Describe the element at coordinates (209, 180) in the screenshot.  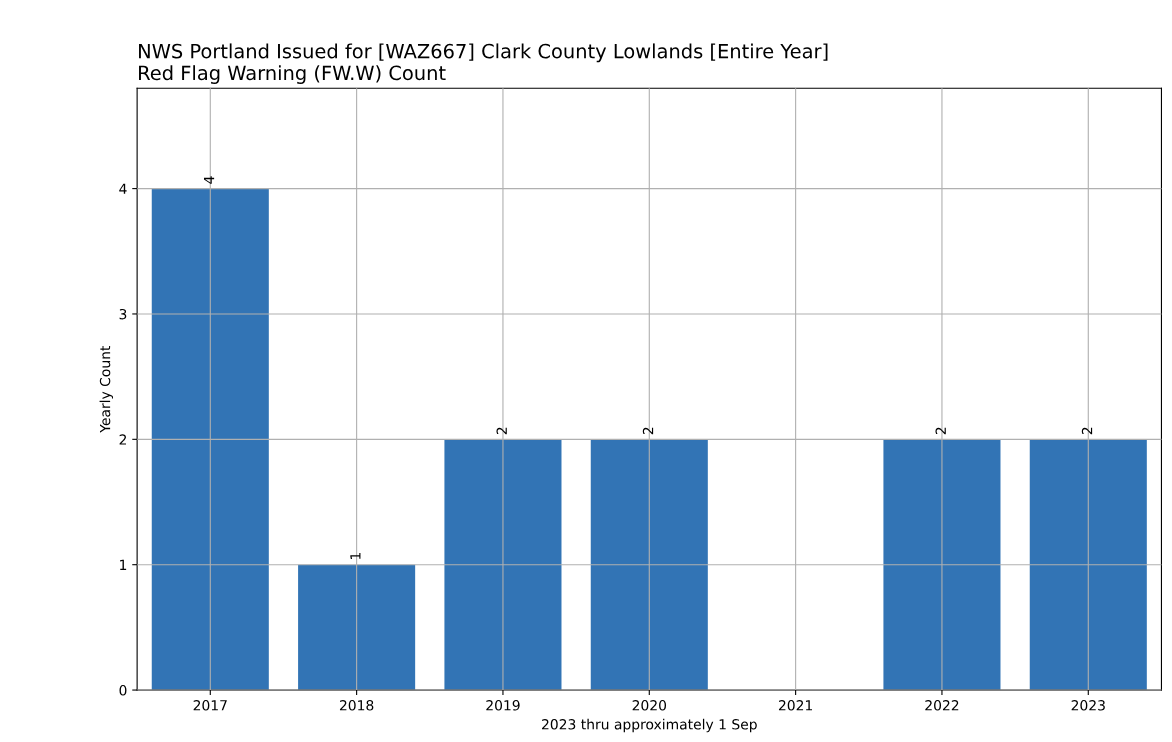
I see `data-label: 4` at that location.